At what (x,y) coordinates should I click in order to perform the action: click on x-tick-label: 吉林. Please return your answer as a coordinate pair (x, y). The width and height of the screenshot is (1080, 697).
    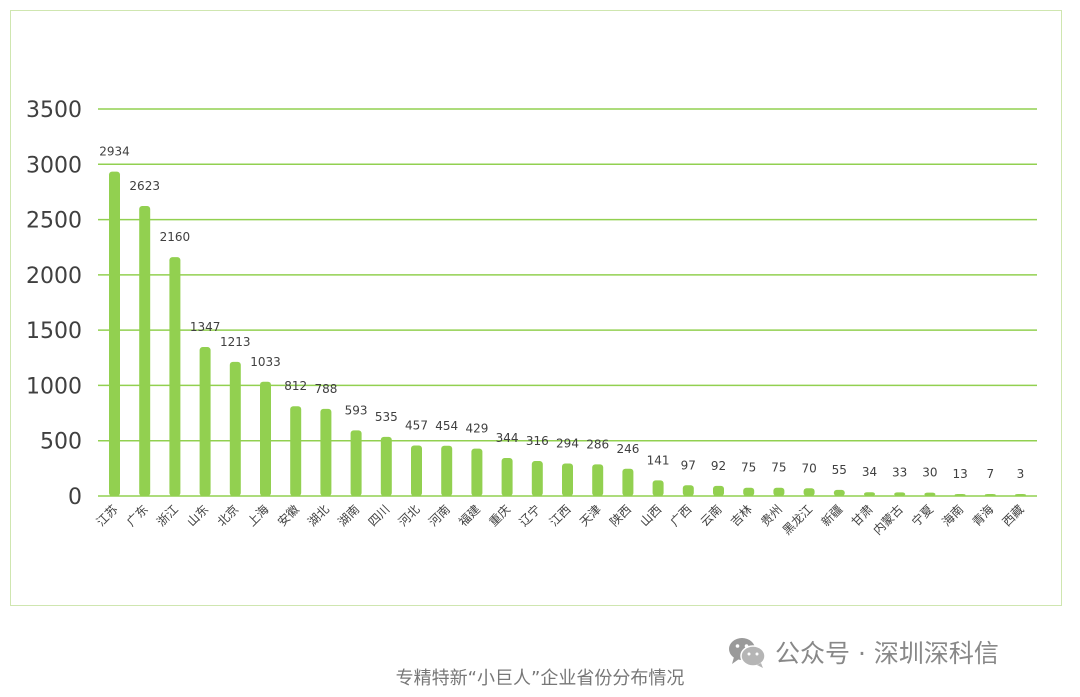
    Looking at the image, I should click on (741, 515).